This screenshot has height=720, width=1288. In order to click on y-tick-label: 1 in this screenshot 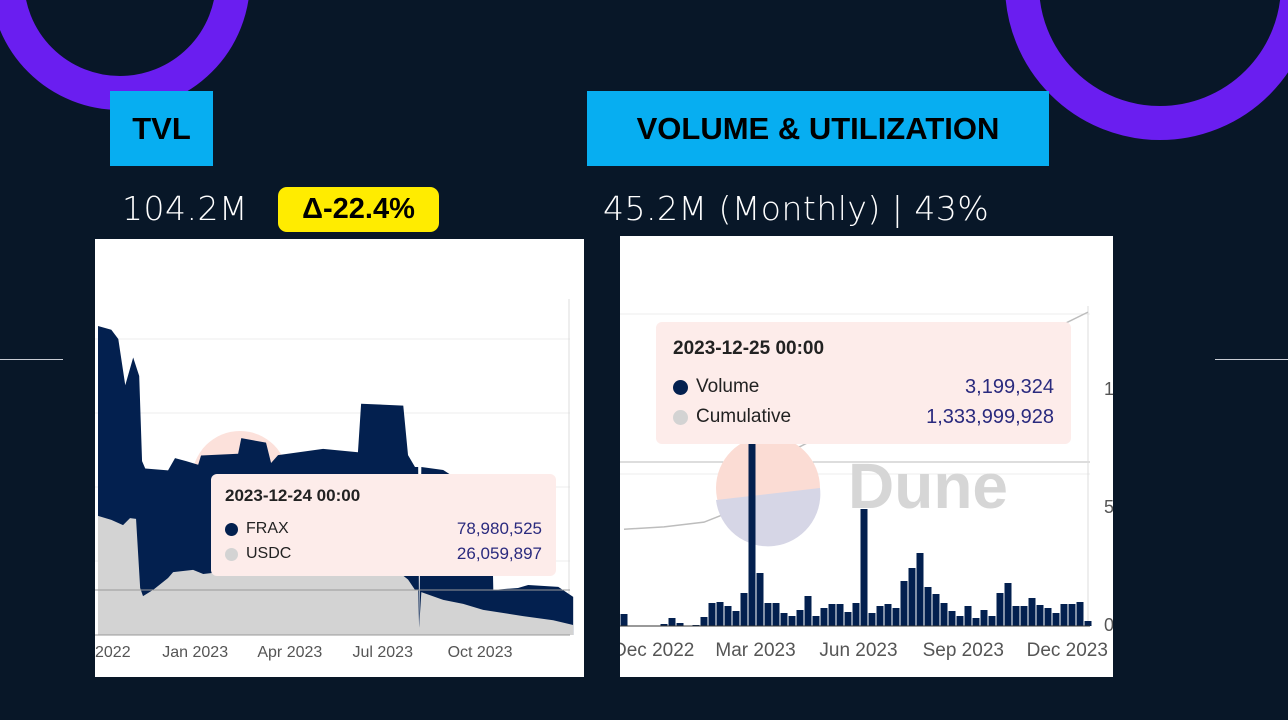, I will do `click(1108, 389)`.